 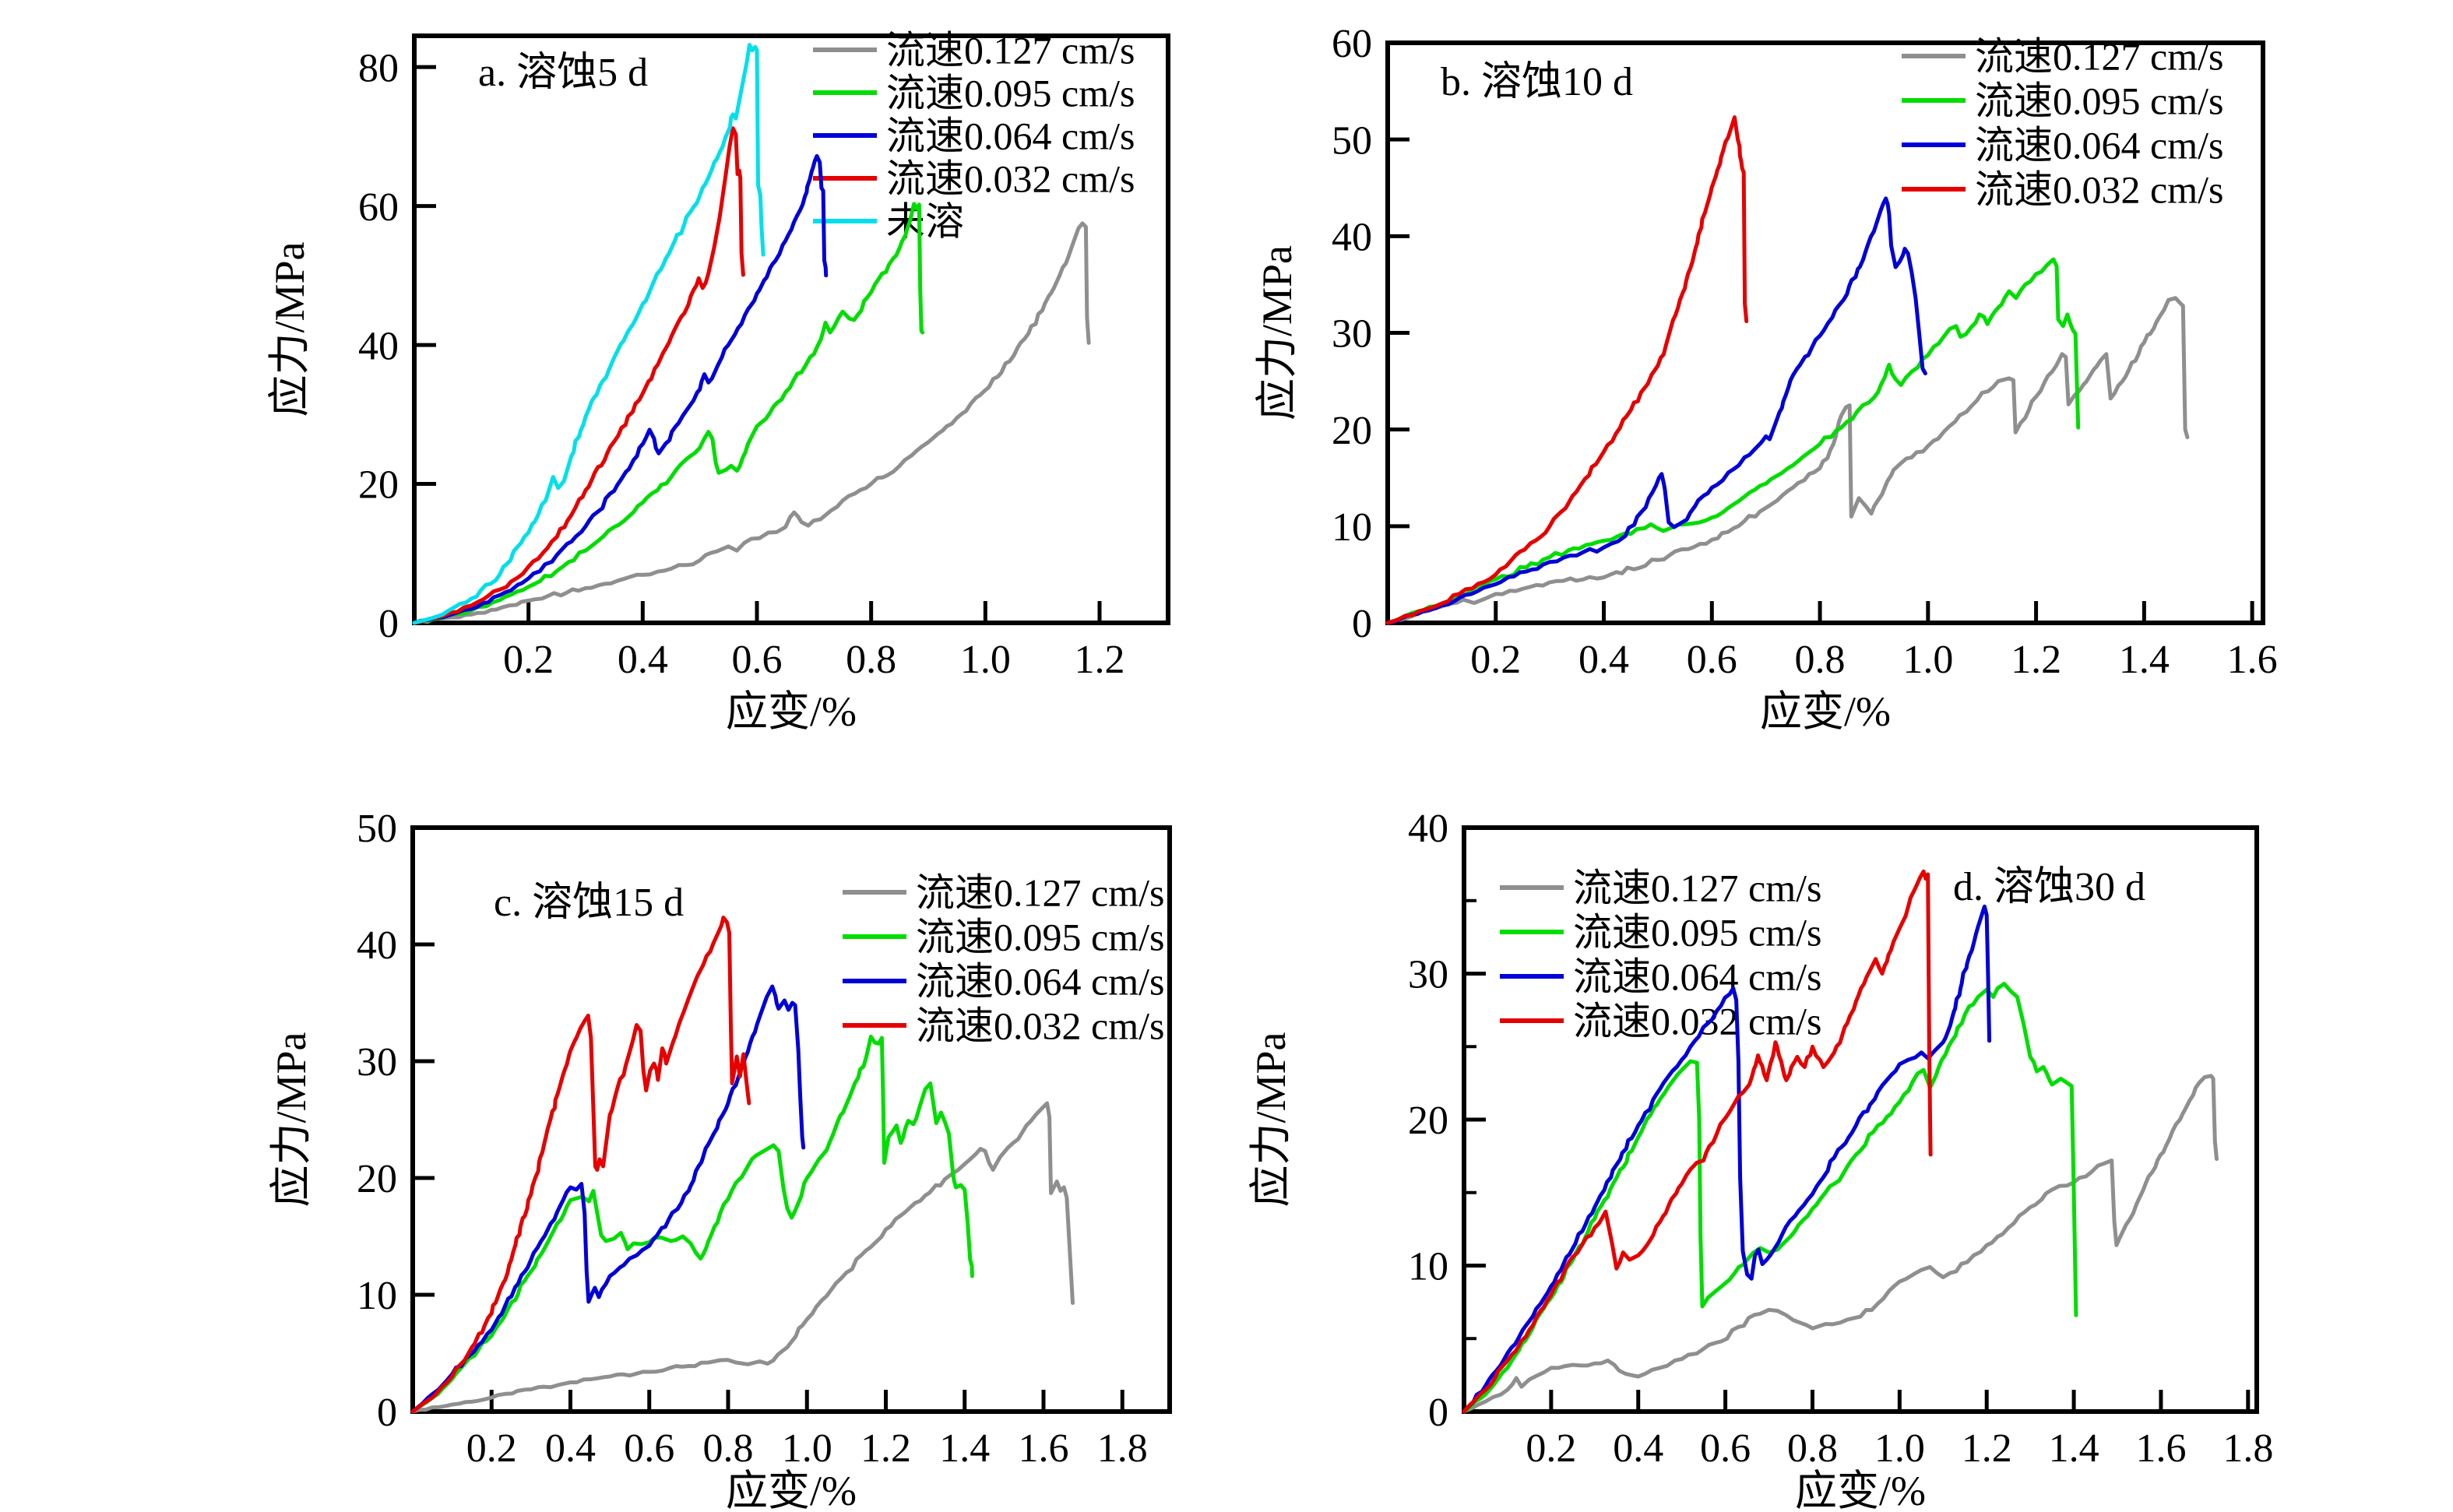 What do you see at coordinates (589, 903) in the screenshot?
I see `panel-title: c. 溶蚀15 d` at bounding box center [589, 903].